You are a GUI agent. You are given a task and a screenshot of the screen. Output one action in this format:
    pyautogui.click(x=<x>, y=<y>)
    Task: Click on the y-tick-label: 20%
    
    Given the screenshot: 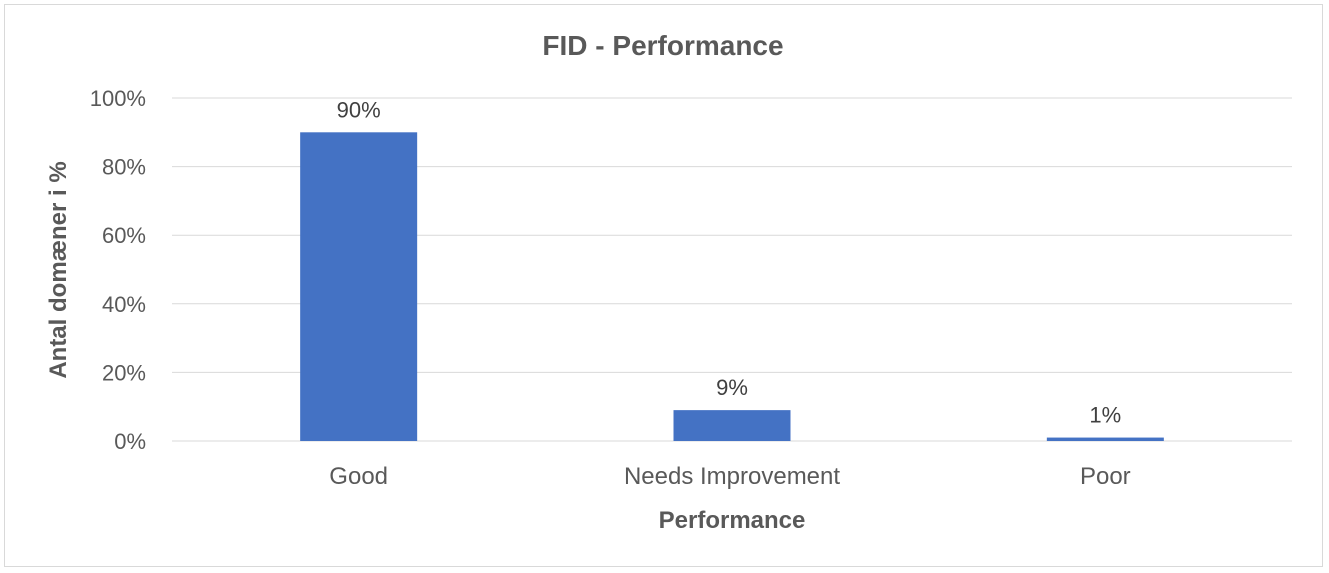 What is the action you would take?
    pyautogui.click(x=124, y=372)
    